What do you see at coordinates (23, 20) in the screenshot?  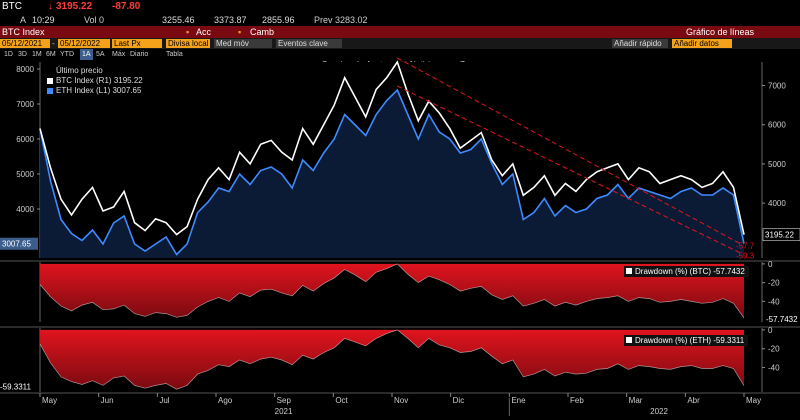 I see `time-prefix: A` at bounding box center [23, 20].